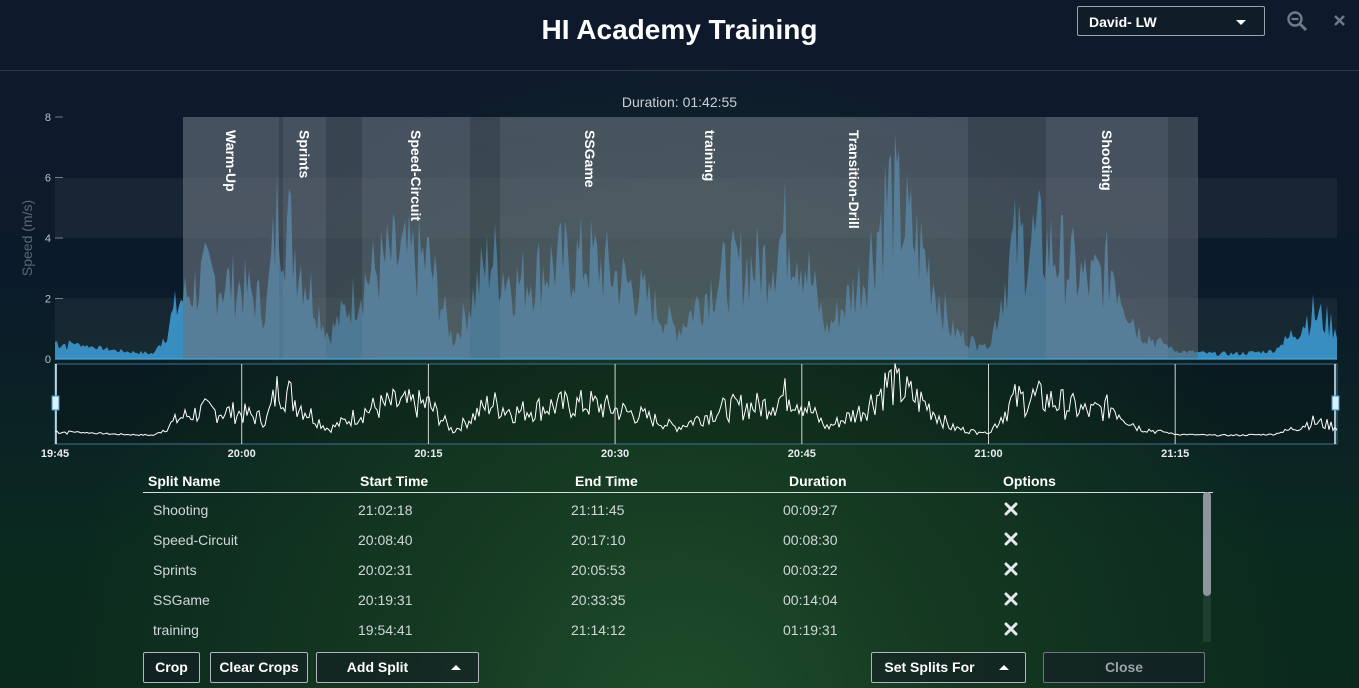 The height and width of the screenshot is (688, 1359). I want to click on y-tick-label: 4, so click(48, 239).